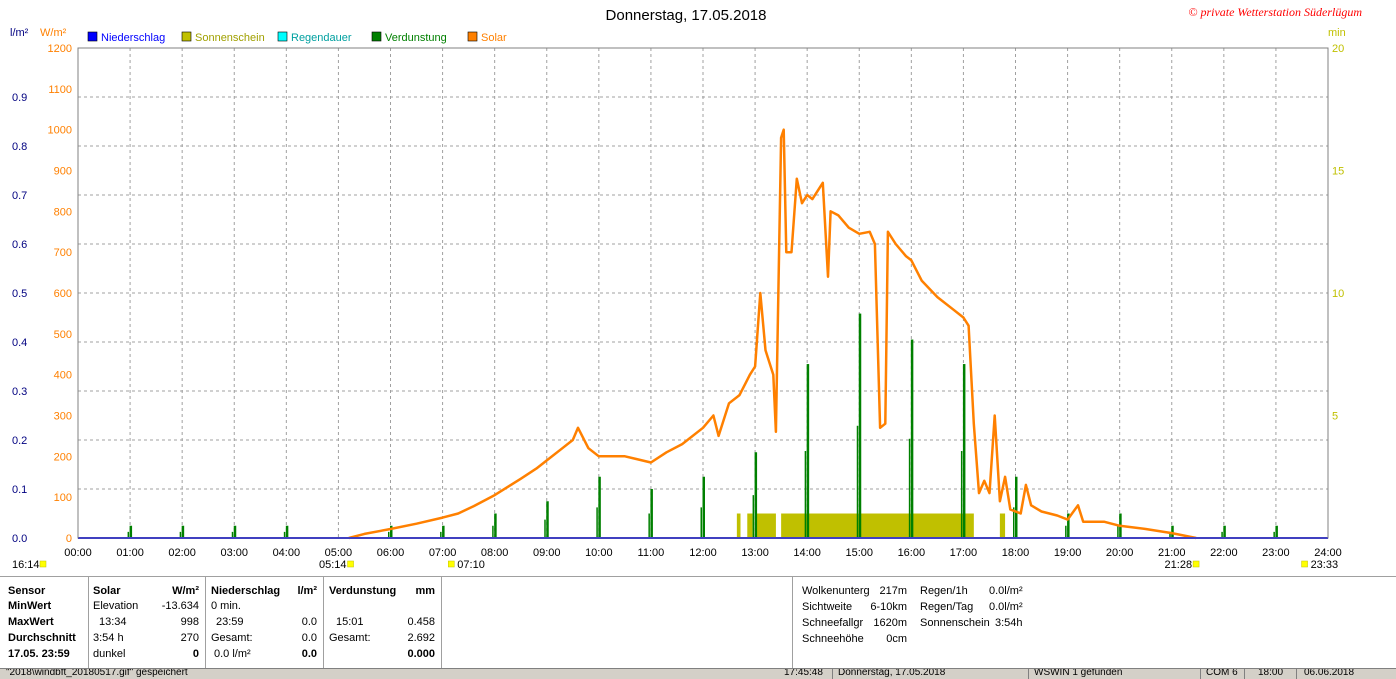 The height and width of the screenshot is (679, 1396). What do you see at coordinates (1222, 673) in the screenshot?
I see `status-port: COM 6` at bounding box center [1222, 673].